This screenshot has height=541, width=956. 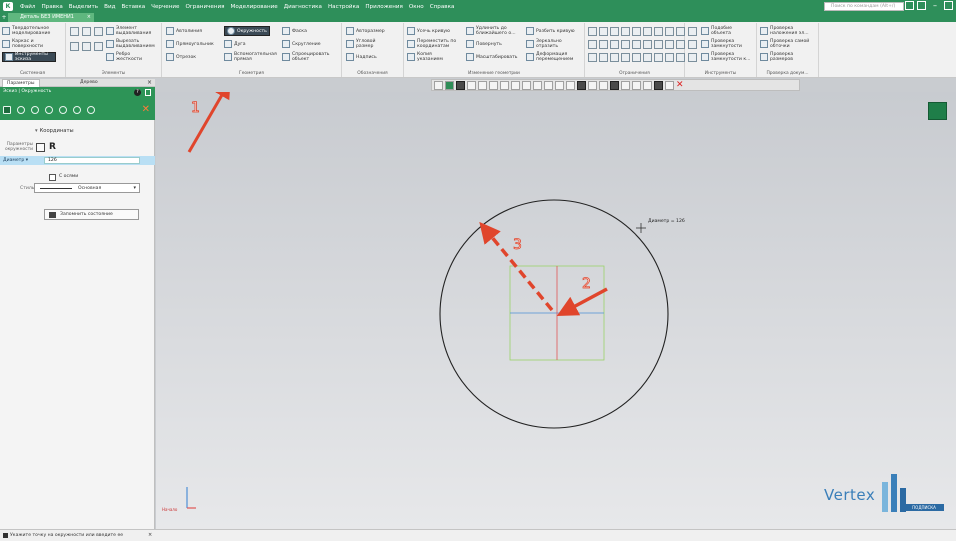 What do you see at coordinates (130, 57) in the screenshot?
I see `rib-button: Ребро жесткости` at bounding box center [130, 57].